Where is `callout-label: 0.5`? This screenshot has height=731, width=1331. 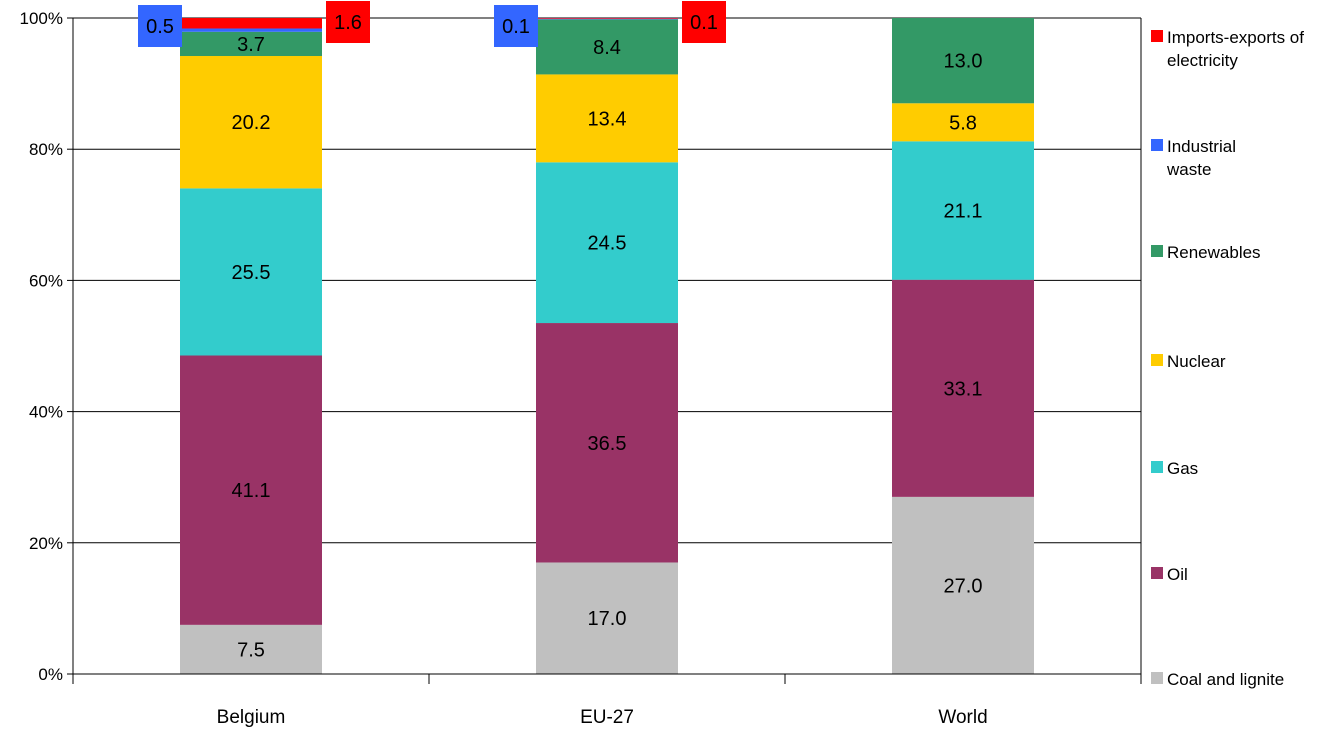 callout-label: 0.5 is located at coordinates (160, 27).